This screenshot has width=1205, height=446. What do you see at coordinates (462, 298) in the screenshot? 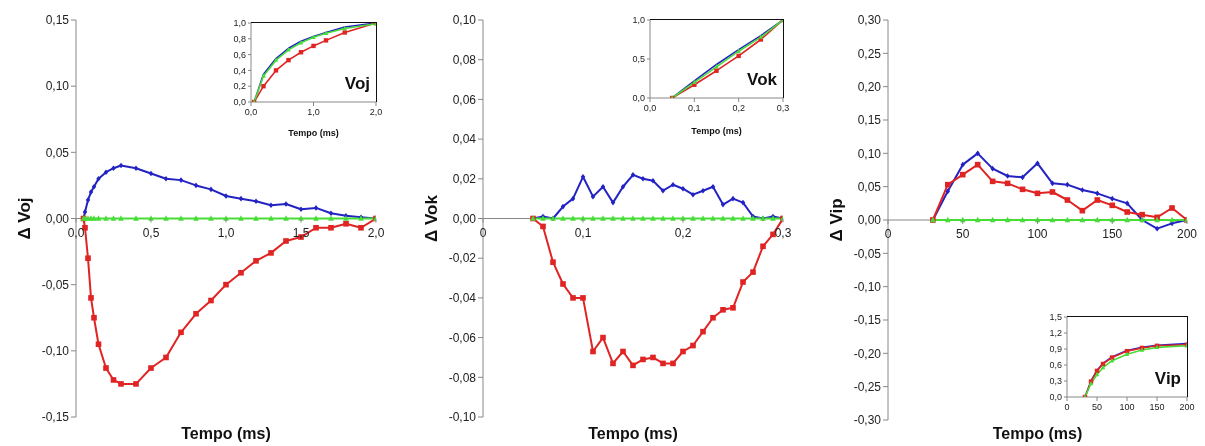
I see `y-tick-label: -0,04` at bounding box center [462, 298].